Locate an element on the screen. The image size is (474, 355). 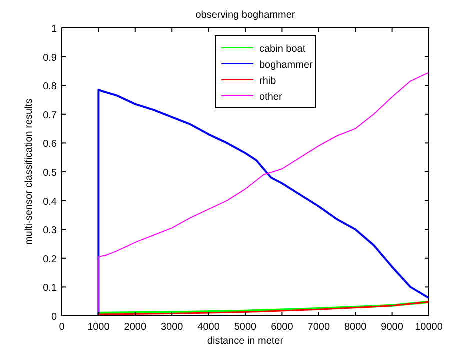
x-tick-label: 8000 is located at coordinates (356, 327).